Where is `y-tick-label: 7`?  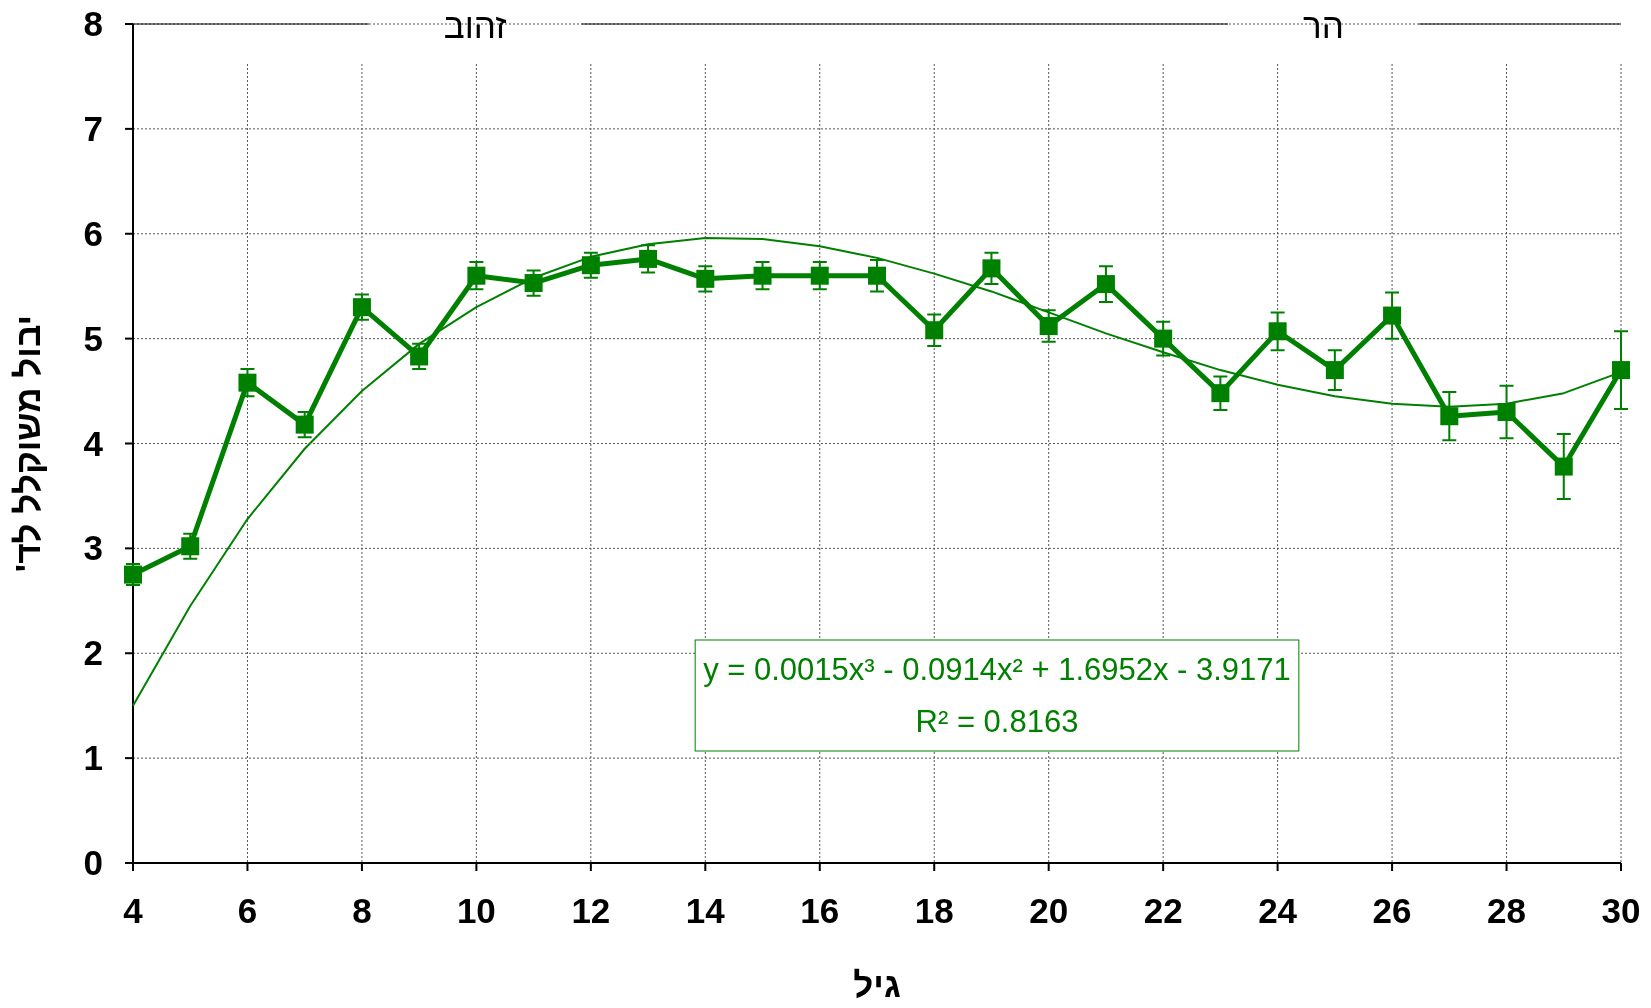 y-tick-label: 7 is located at coordinates (93, 128).